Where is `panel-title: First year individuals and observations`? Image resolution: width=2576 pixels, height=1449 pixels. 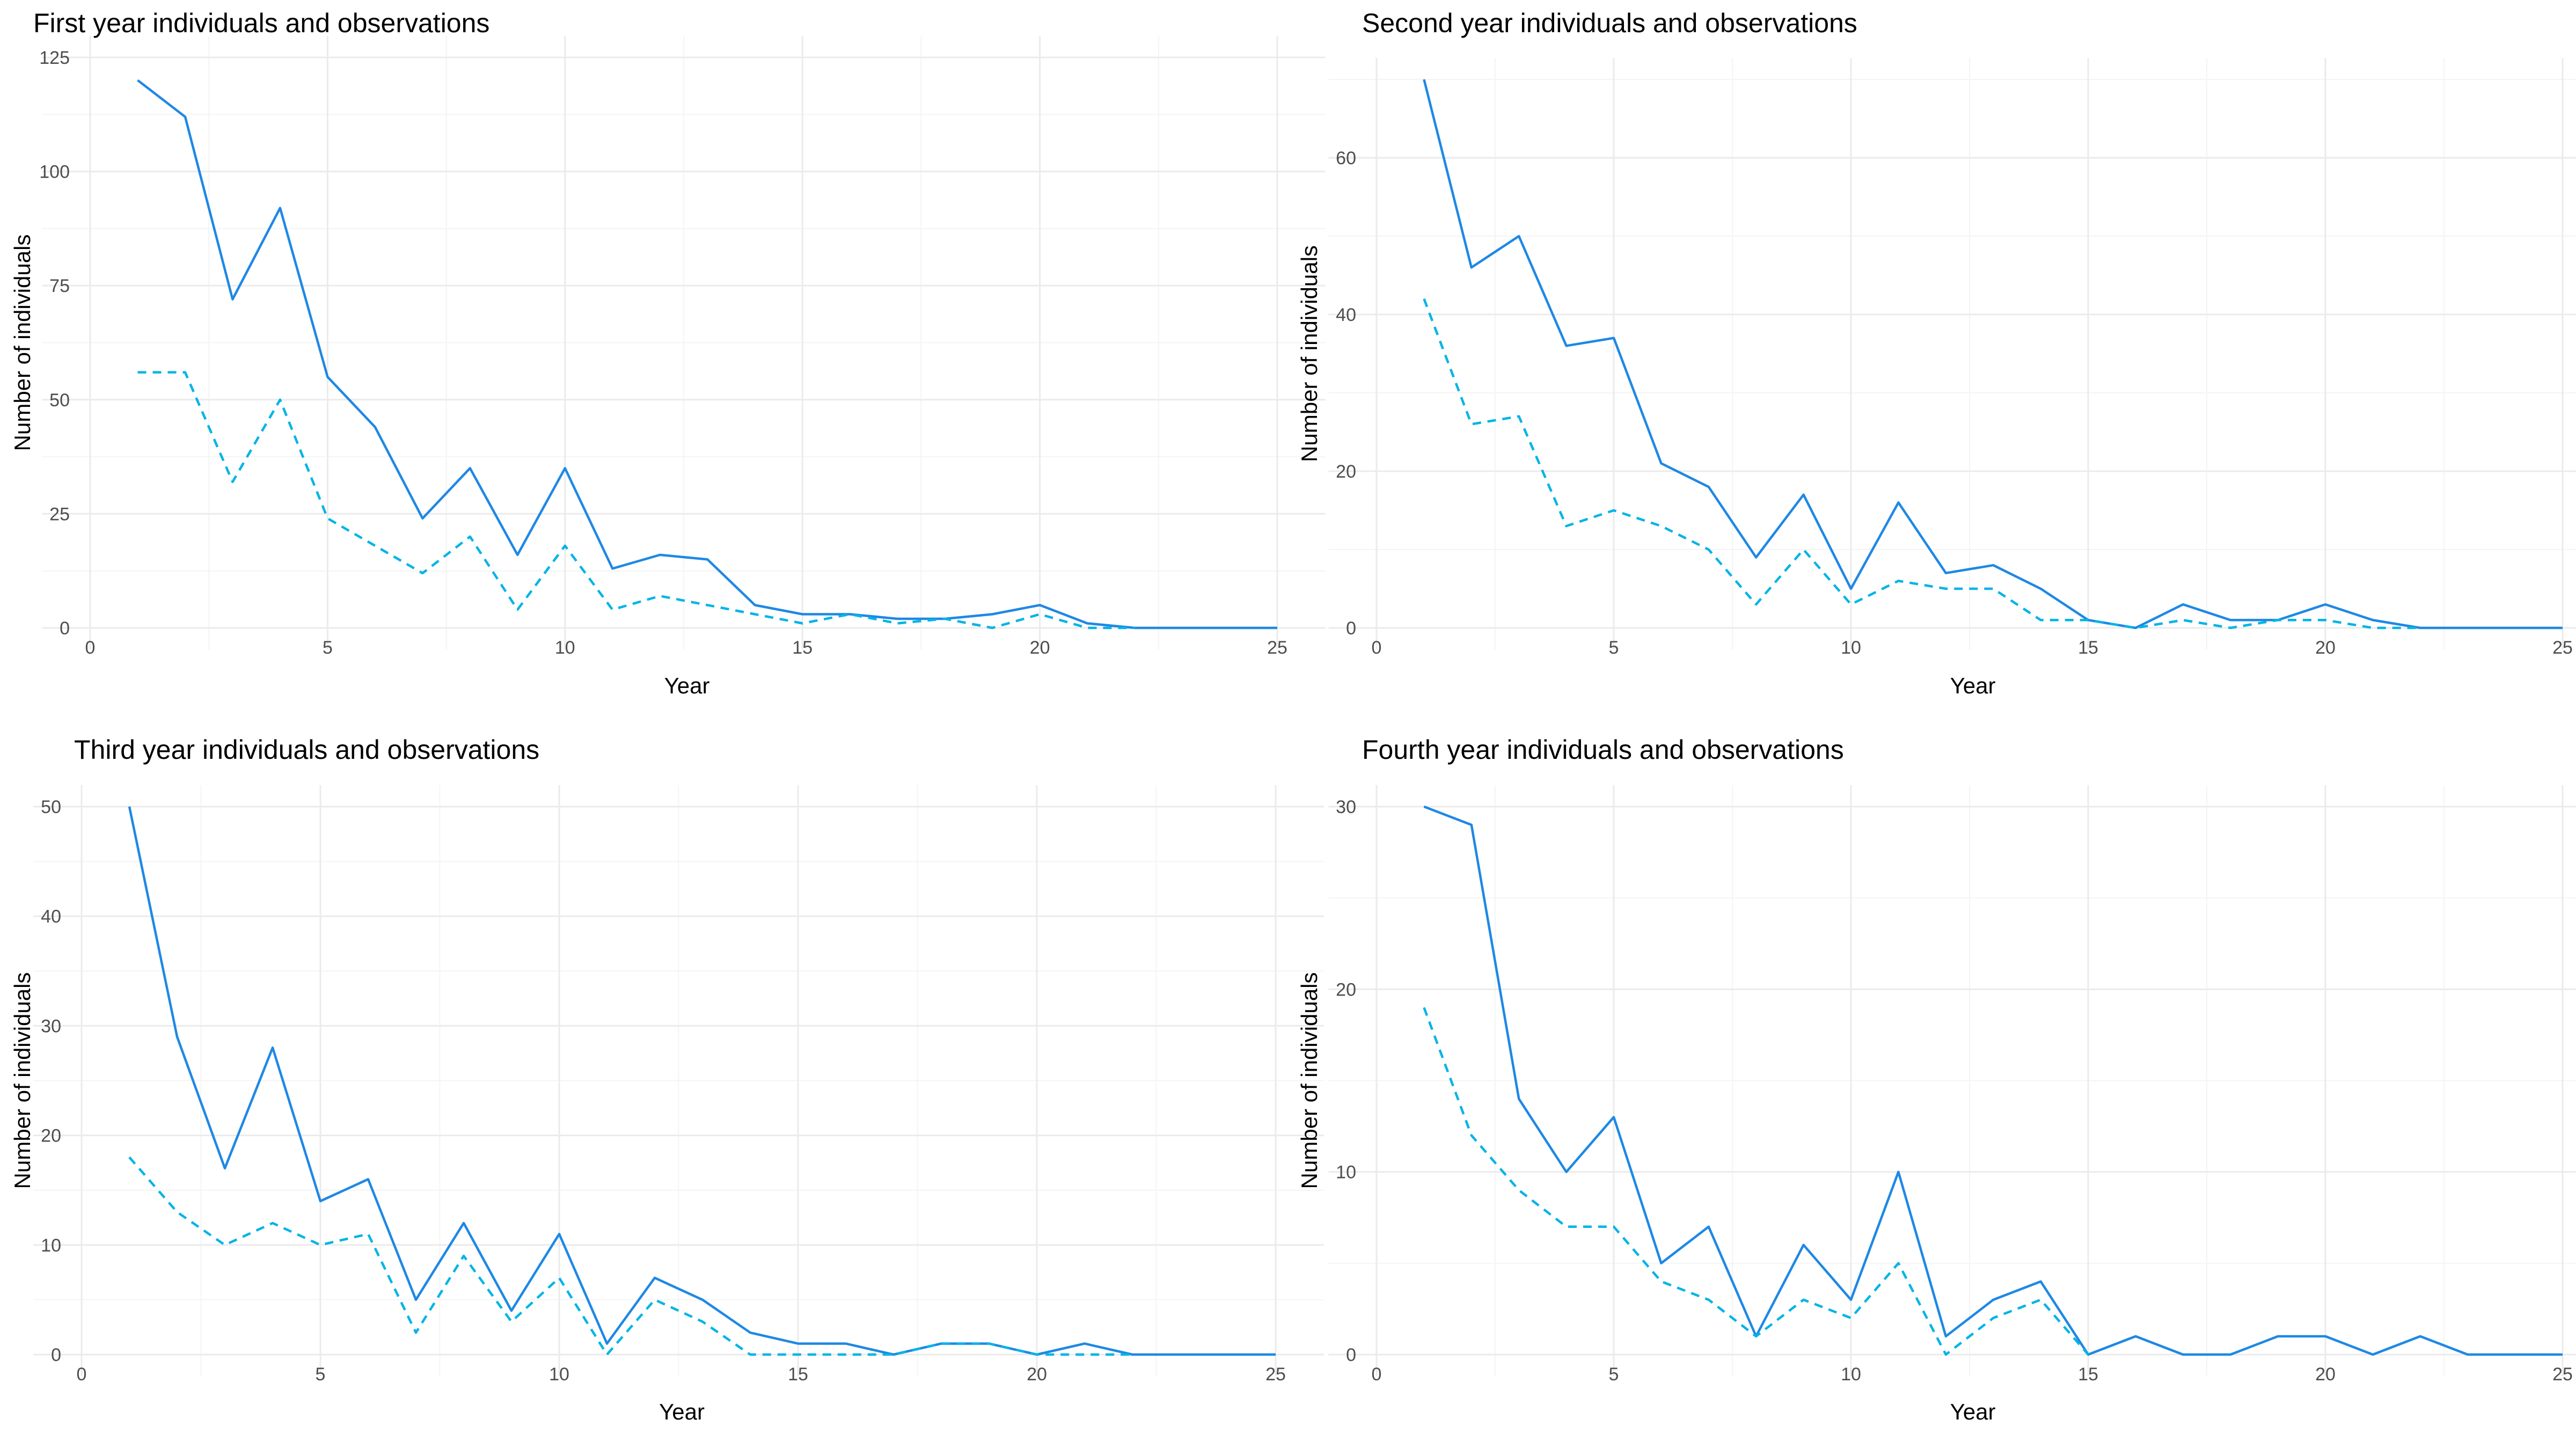
panel-title: First year individuals and observations is located at coordinates (261, 23).